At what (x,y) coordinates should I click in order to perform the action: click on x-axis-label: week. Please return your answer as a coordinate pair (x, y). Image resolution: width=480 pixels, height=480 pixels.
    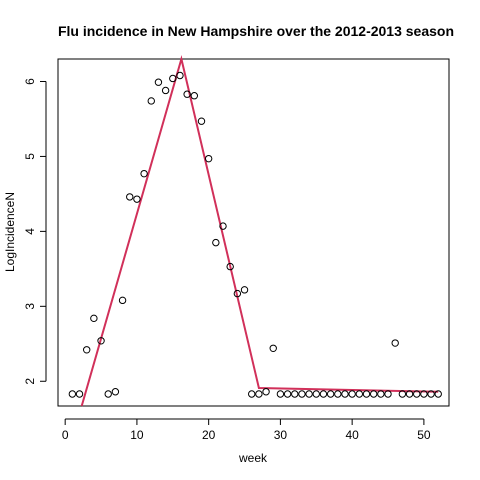
    Looking at the image, I should click on (253, 458).